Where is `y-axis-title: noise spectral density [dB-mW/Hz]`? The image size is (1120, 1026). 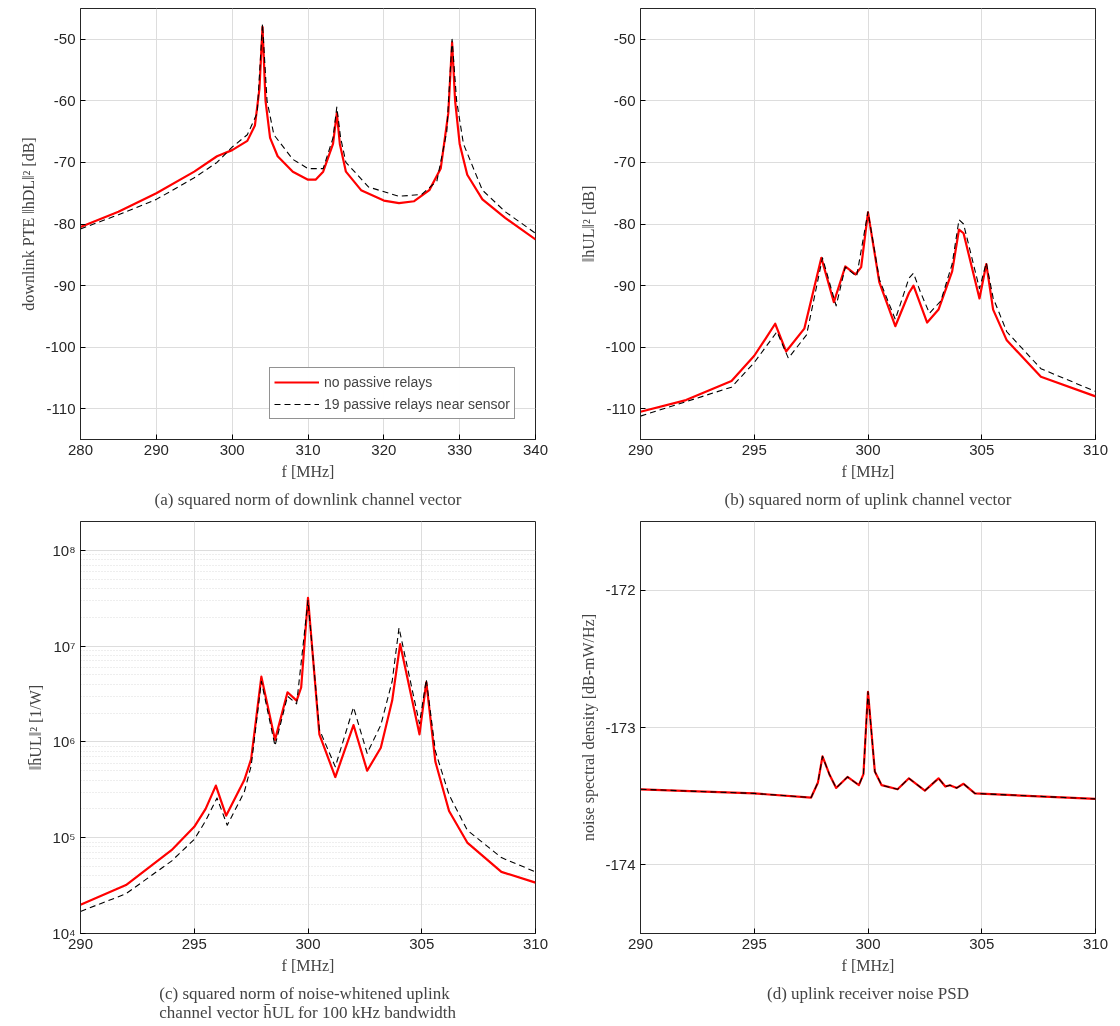 y-axis-title: noise spectral density [dB-mW/Hz] is located at coordinates (589, 727).